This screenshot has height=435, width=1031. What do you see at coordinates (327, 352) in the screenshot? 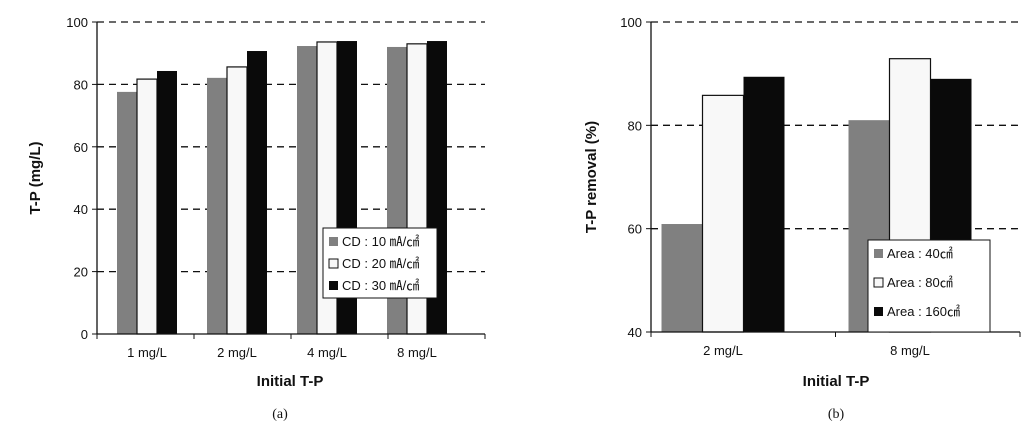
I see `chart-a-x-tick-label: 4 mg/L` at bounding box center [327, 352].